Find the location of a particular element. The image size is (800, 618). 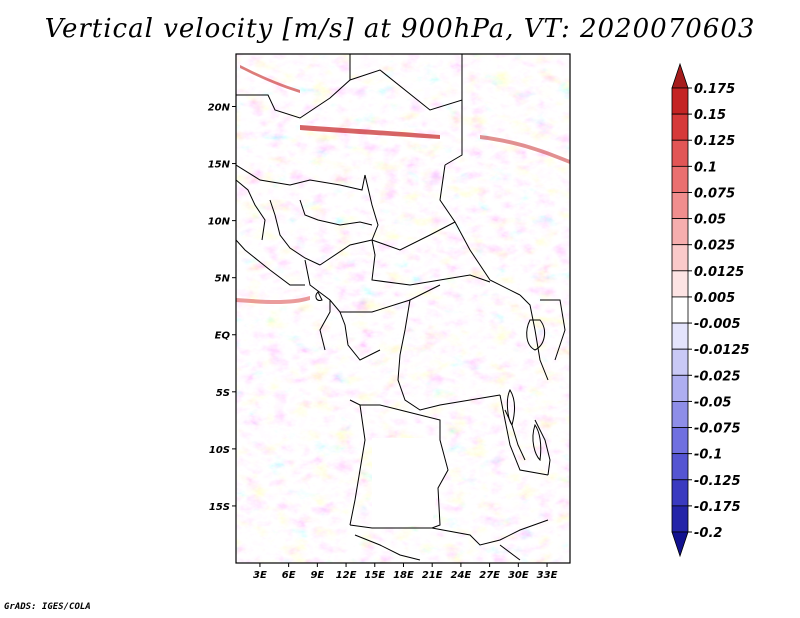

lon-label: 33E is located at coordinates (547, 575).